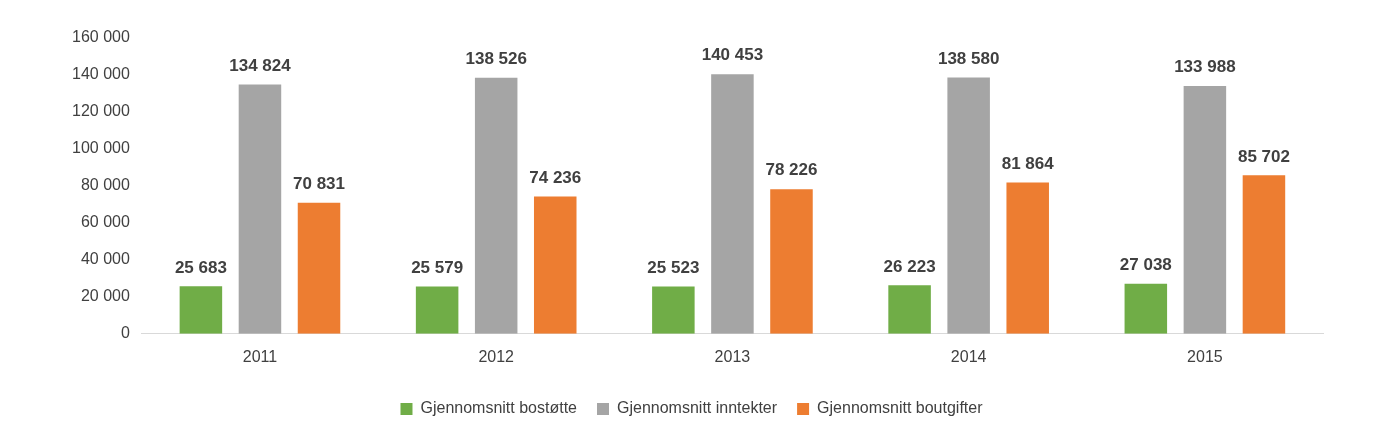 The width and height of the screenshot is (1393, 441). I want to click on legend-label: Gjennomsnitt boutgifter, so click(900, 408).